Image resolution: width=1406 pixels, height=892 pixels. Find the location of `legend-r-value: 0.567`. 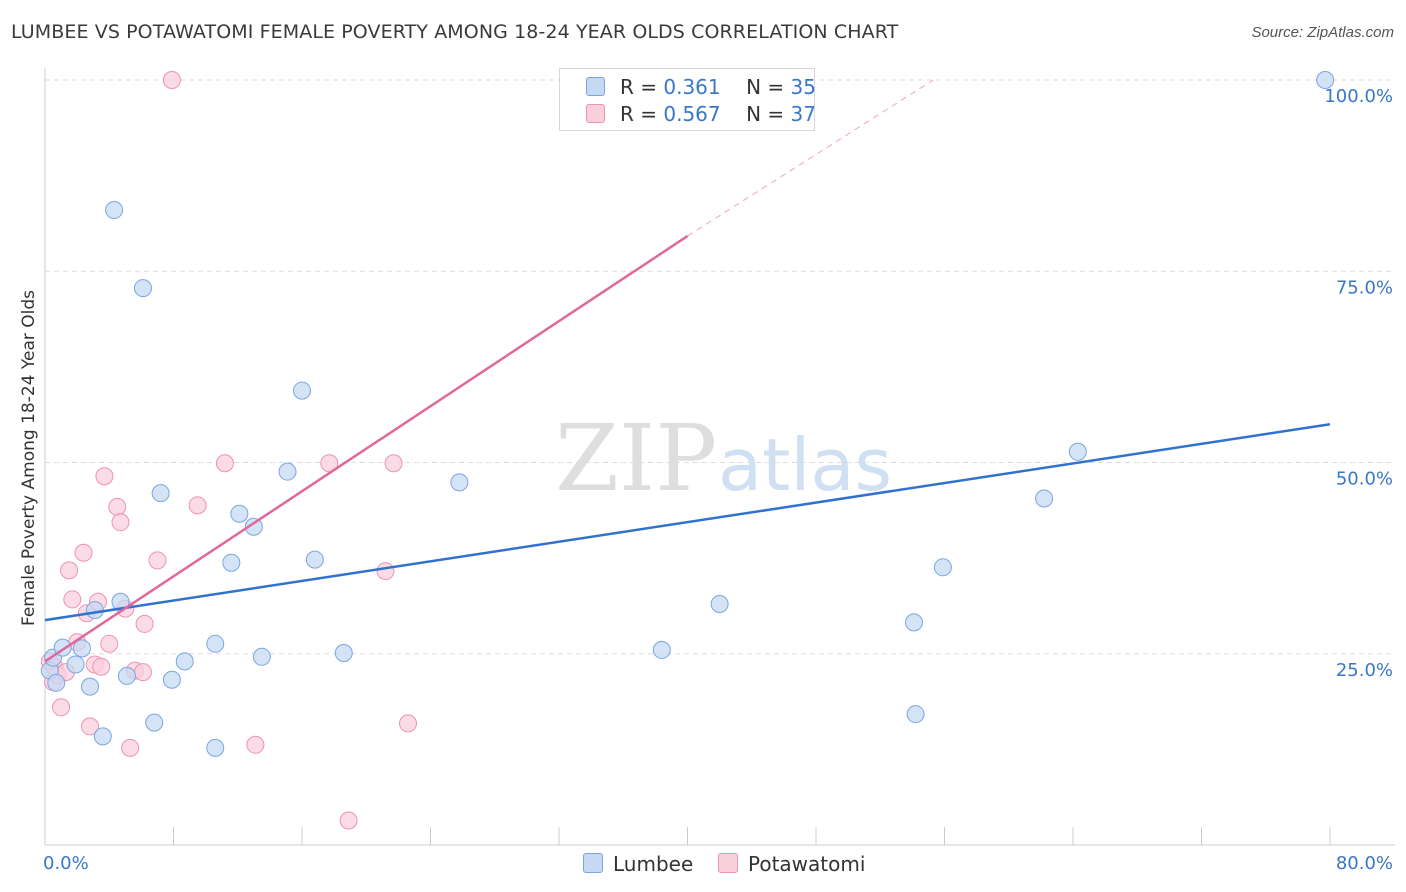

legend-r-value: 0.567 is located at coordinates (692, 114).